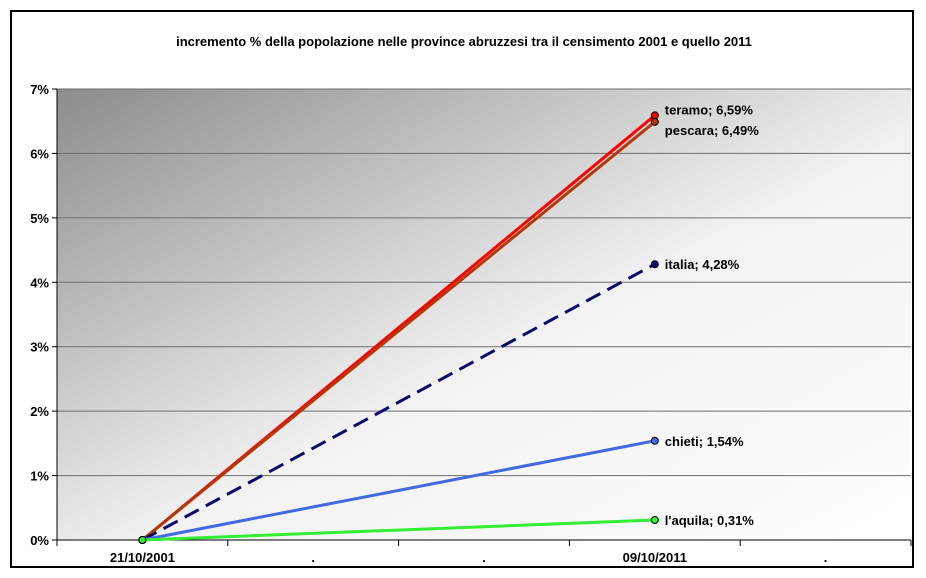 This screenshot has width=926, height=578. I want to click on data-label-italia: italia; 4,28%, so click(702, 264).